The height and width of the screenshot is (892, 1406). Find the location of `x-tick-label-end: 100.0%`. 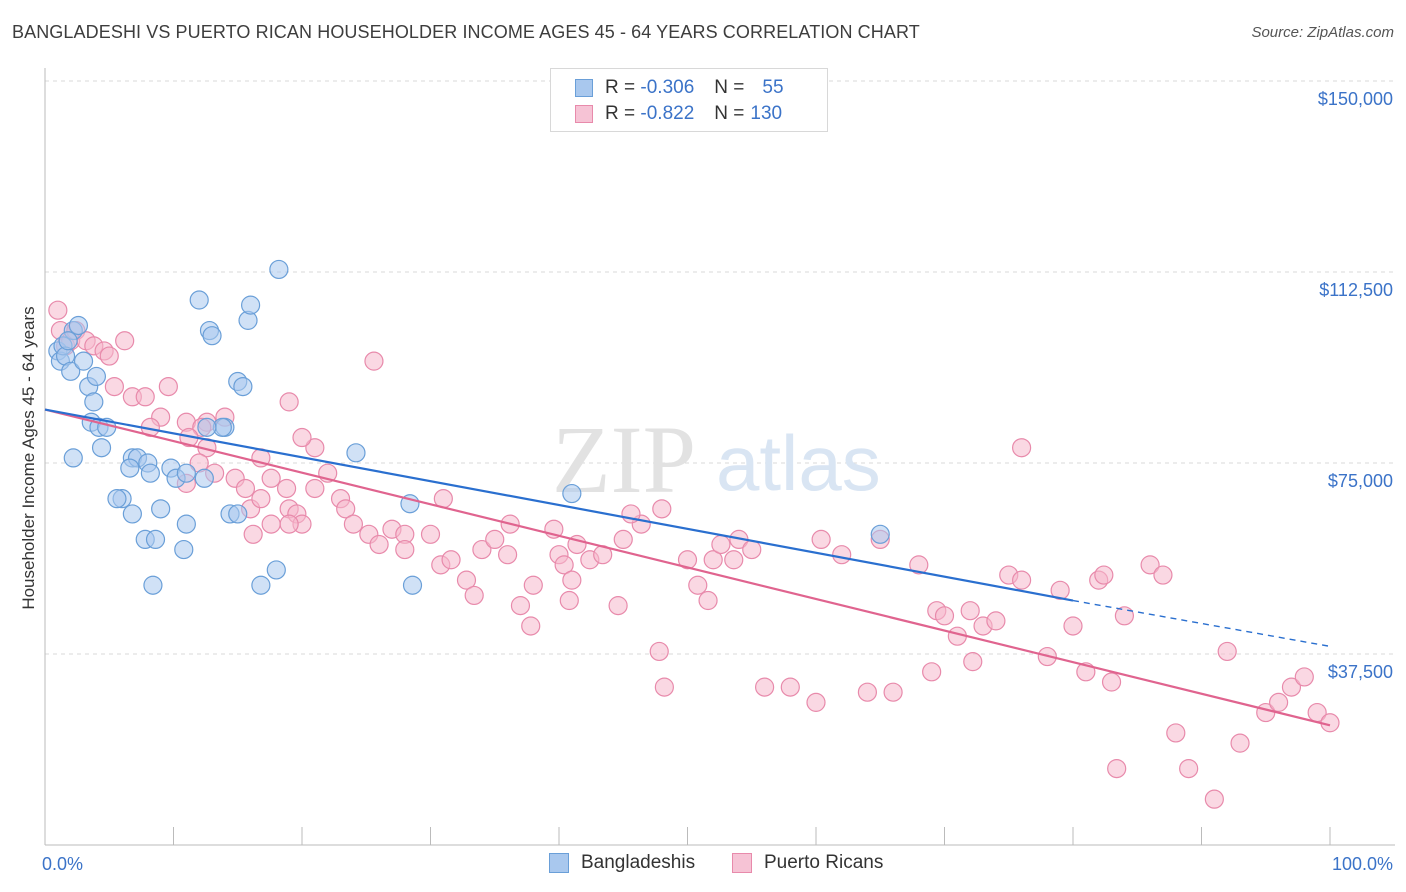

x-tick-label-end: 100.0% is located at coordinates (1362, 864).